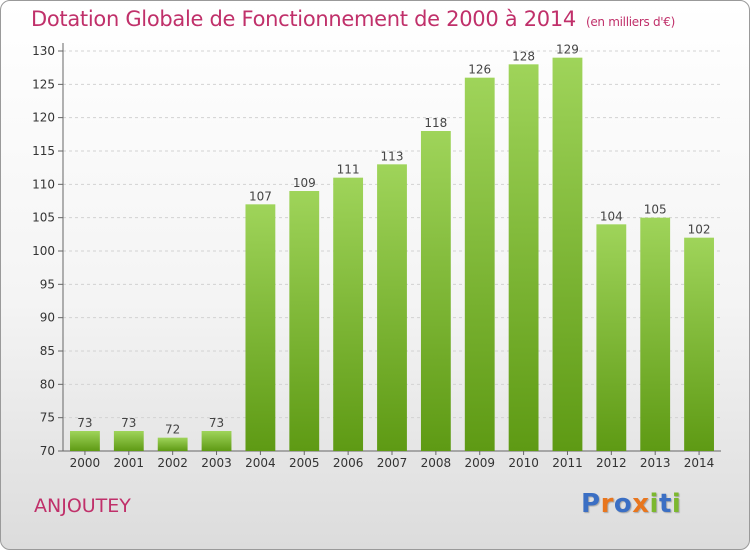  I want to click on data-label: 111, so click(348, 170).